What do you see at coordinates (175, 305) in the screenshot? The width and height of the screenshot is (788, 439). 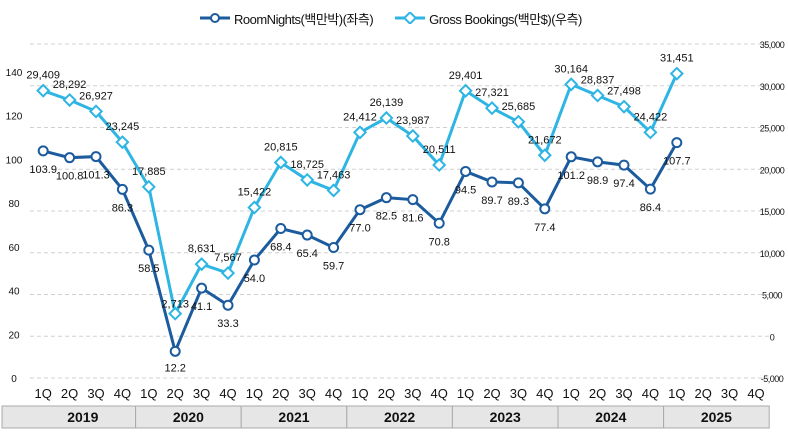 I see `gross-bookings-data-label: 2,713` at bounding box center [175, 305].